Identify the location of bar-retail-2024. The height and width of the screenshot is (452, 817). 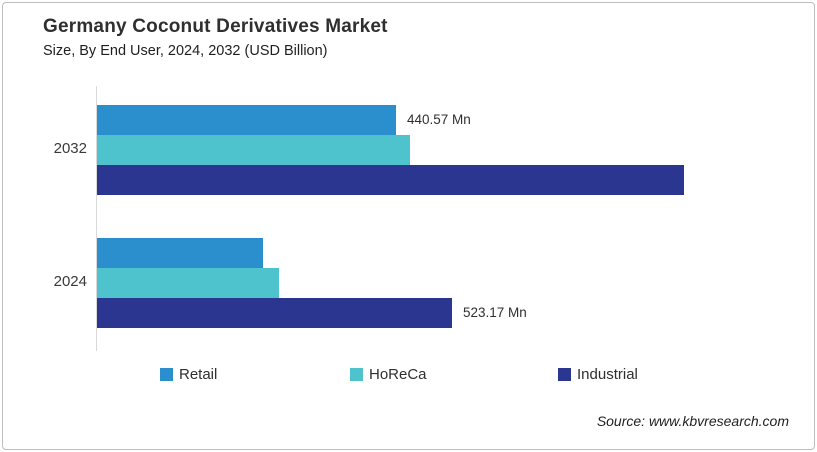
(180, 253).